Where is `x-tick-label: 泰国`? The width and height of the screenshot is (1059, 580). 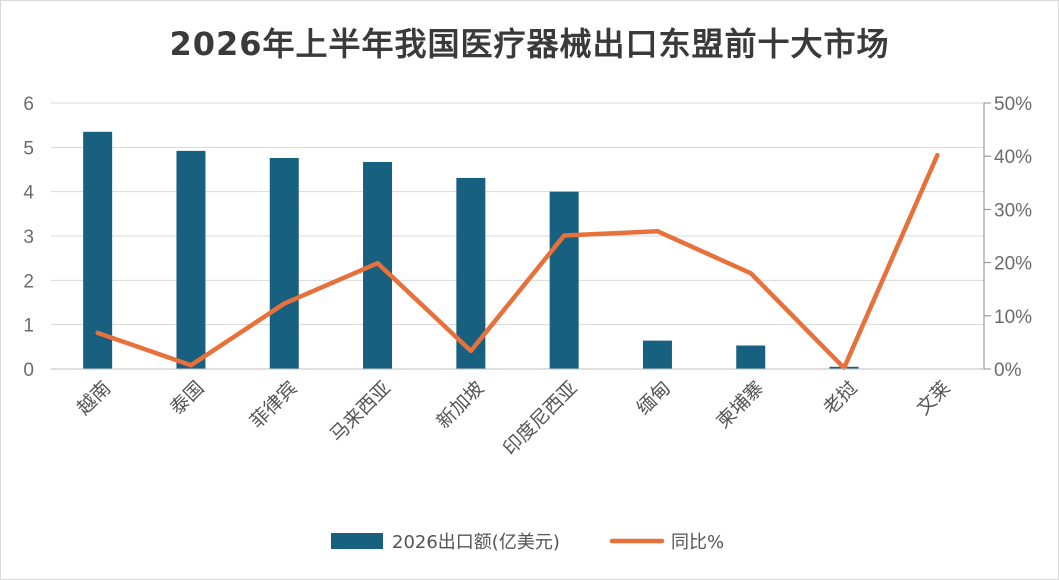
x-tick-label: 泰国 is located at coordinates (187, 398).